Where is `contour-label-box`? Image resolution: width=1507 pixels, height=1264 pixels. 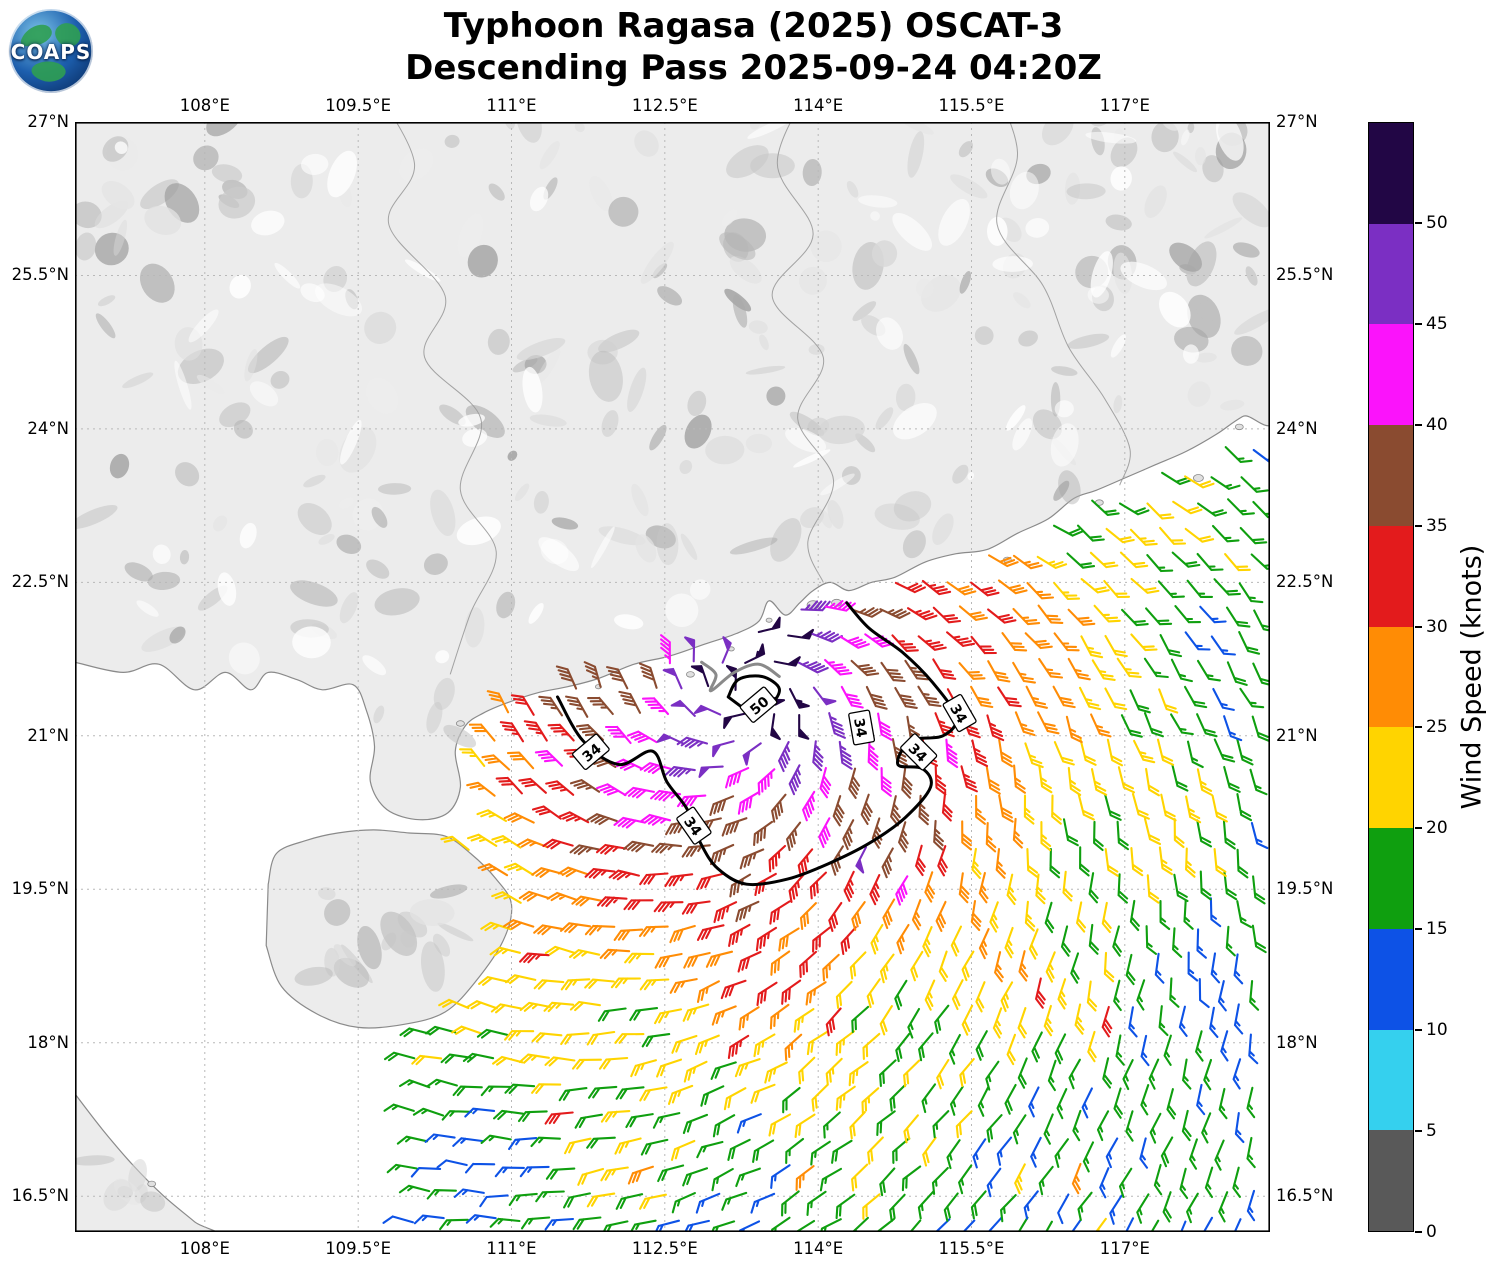
contour-label-box is located at coordinates (959, 713).